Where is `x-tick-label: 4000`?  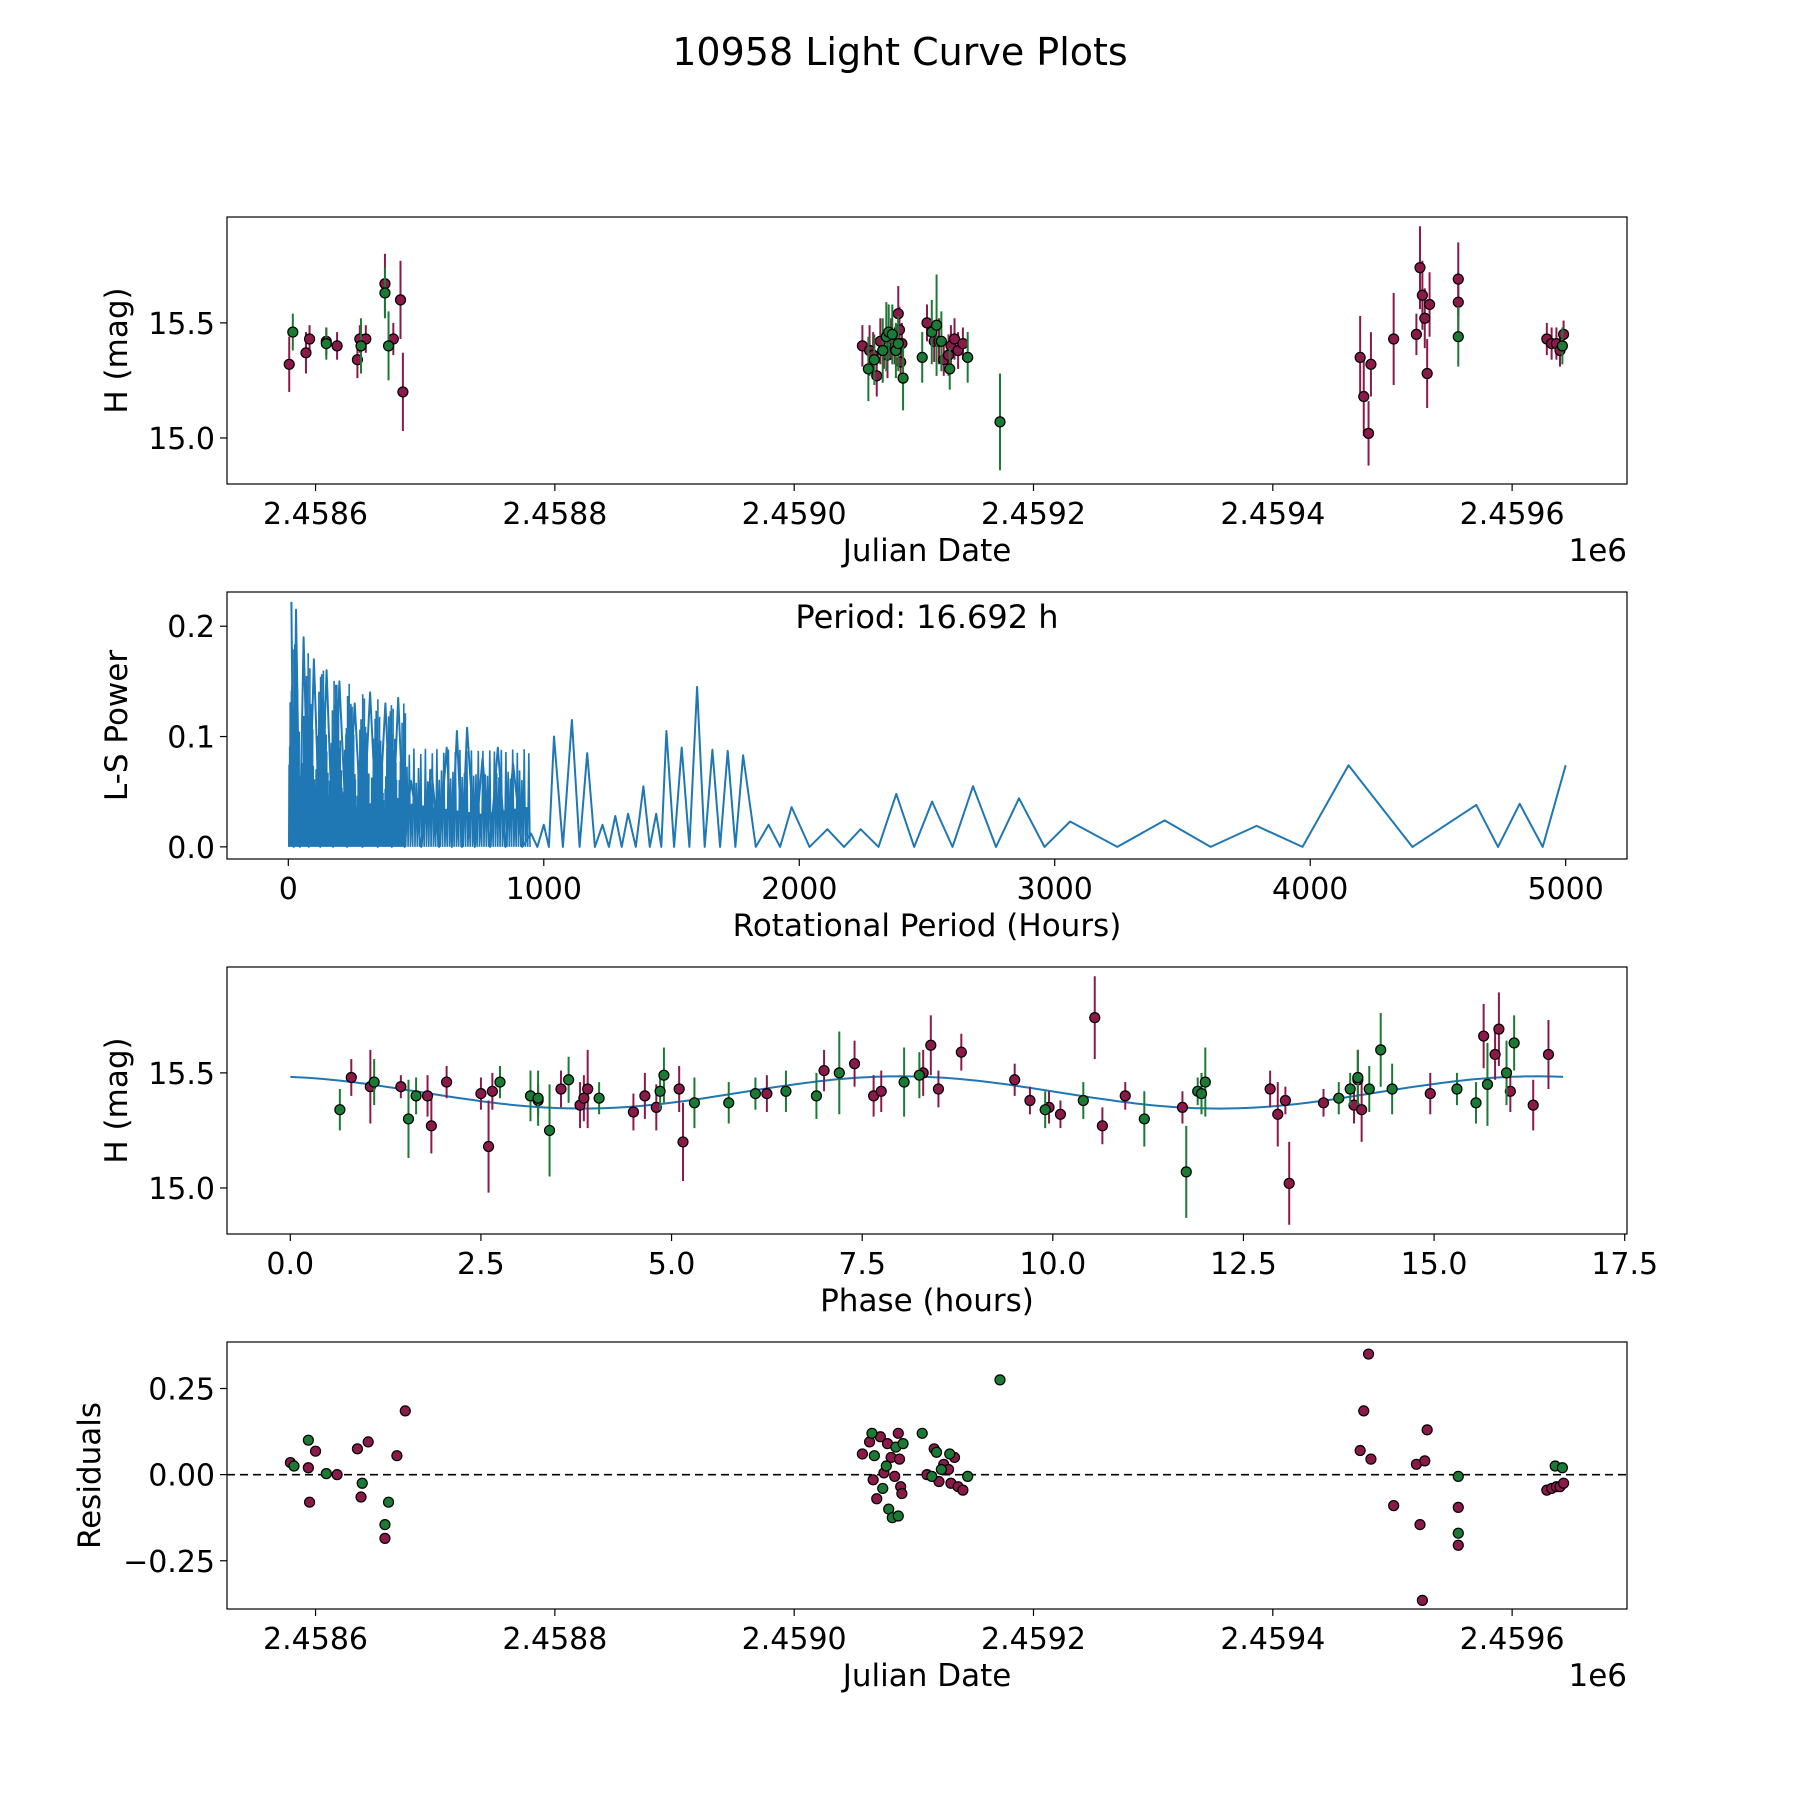 x-tick-label: 4000 is located at coordinates (1310, 889).